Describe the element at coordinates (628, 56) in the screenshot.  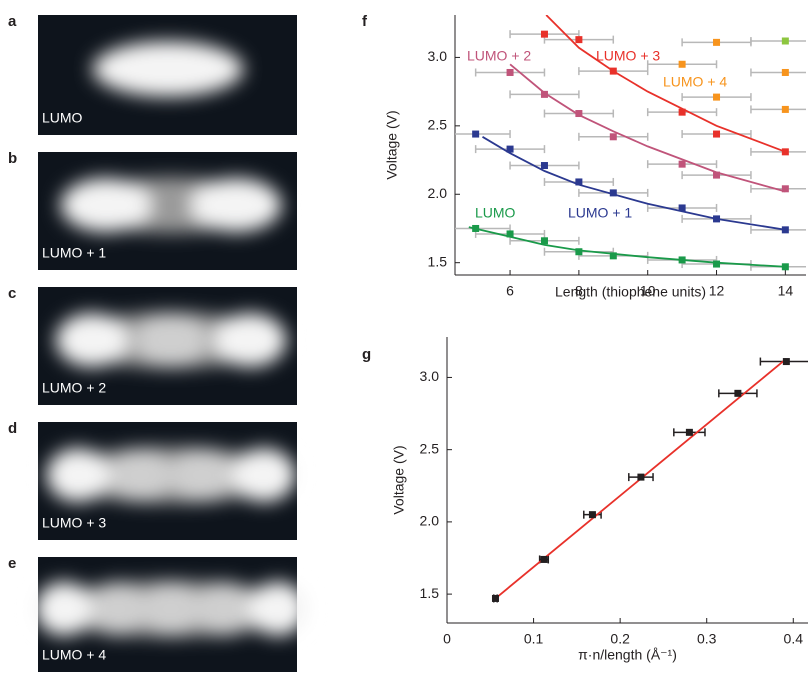
I see `series-label: LUMO + 3` at that location.